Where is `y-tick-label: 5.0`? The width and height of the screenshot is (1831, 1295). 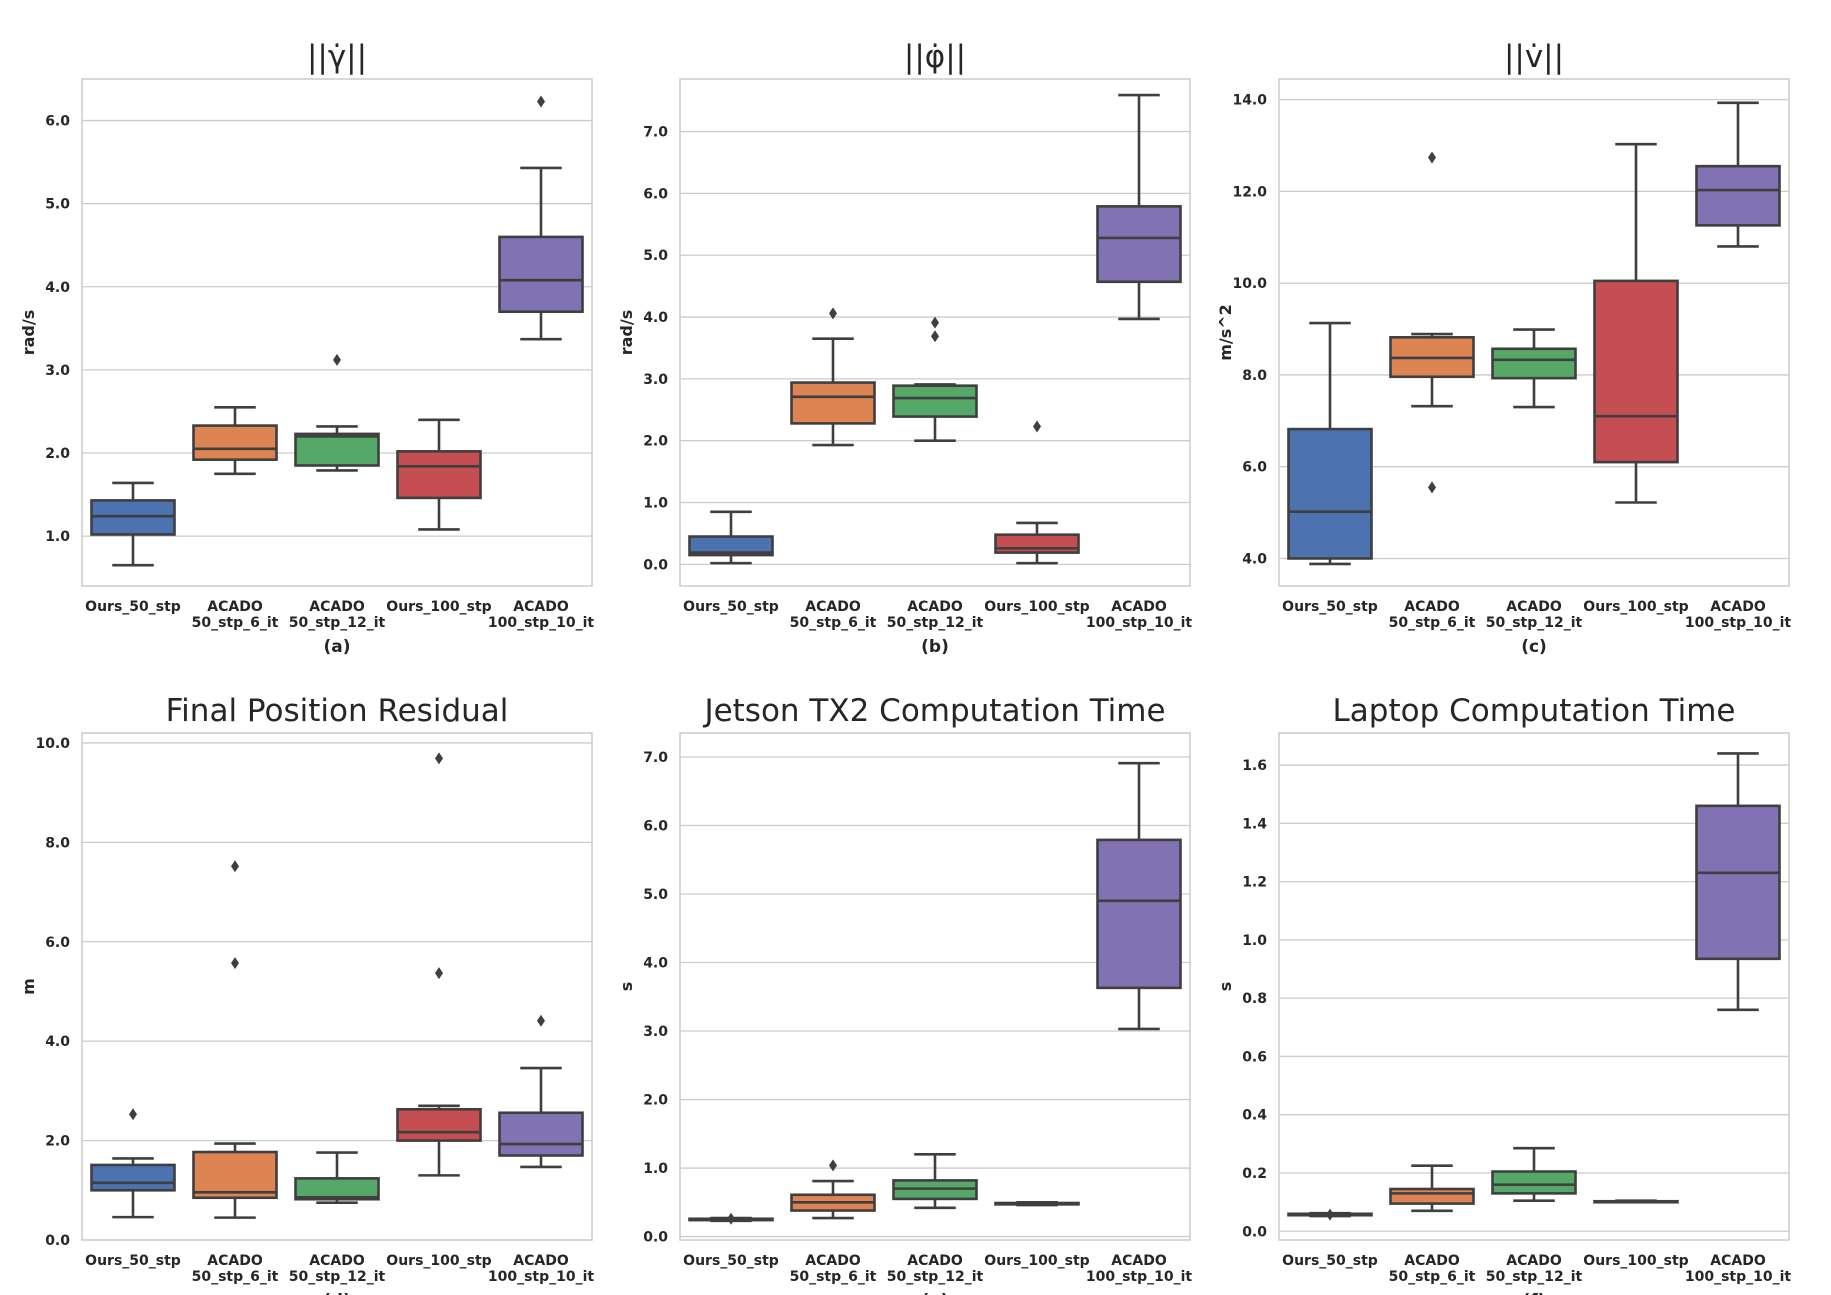 y-tick-label: 5.0 is located at coordinates (57, 205).